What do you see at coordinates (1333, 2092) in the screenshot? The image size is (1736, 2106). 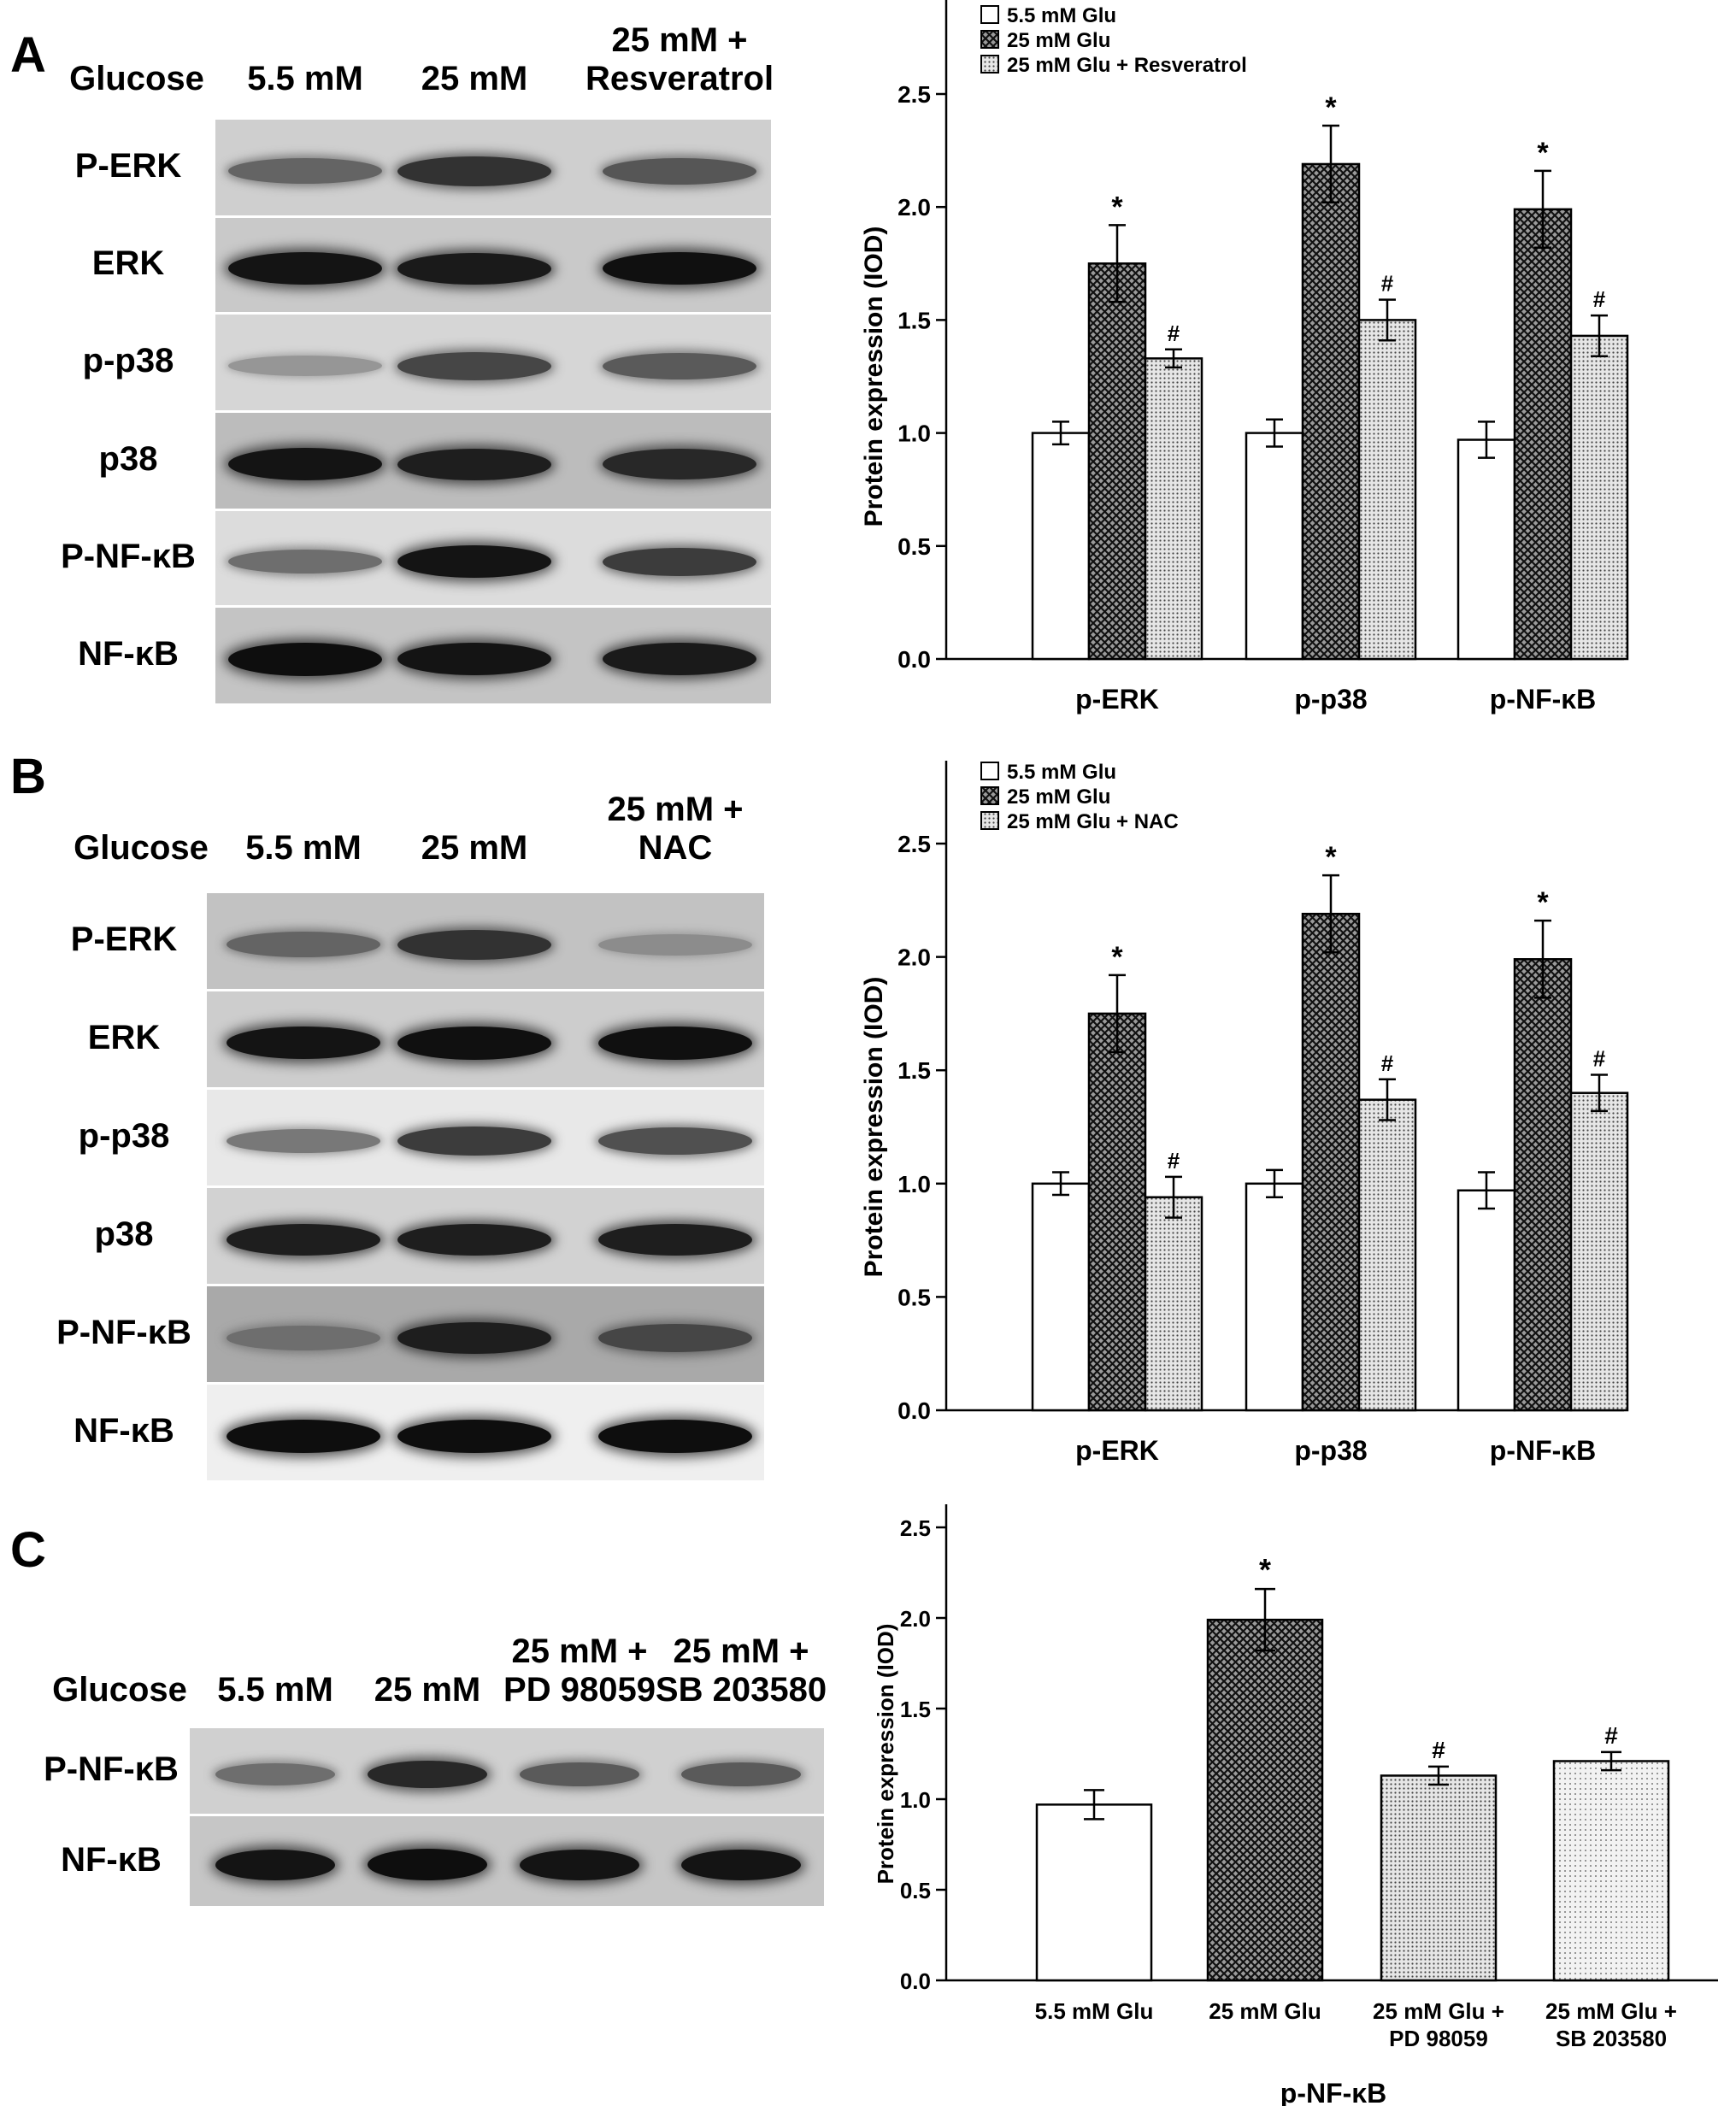 I see `x-axis-label: p-NF-κB` at bounding box center [1333, 2092].